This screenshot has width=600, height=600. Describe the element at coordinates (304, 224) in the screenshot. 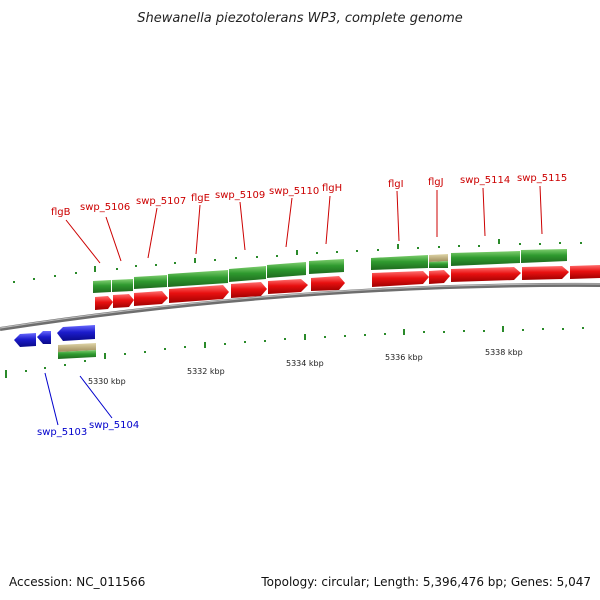

I see `top-leader-lines` at that location.